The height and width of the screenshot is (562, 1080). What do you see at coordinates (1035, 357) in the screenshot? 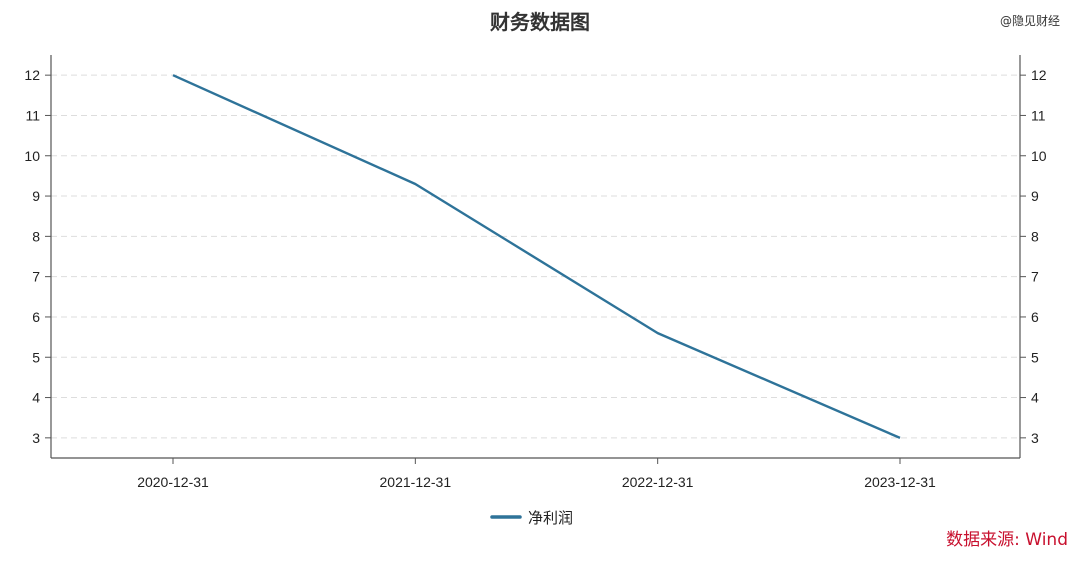
I see `y-tick-label-right: 5` at bounding box center [1035, 357].